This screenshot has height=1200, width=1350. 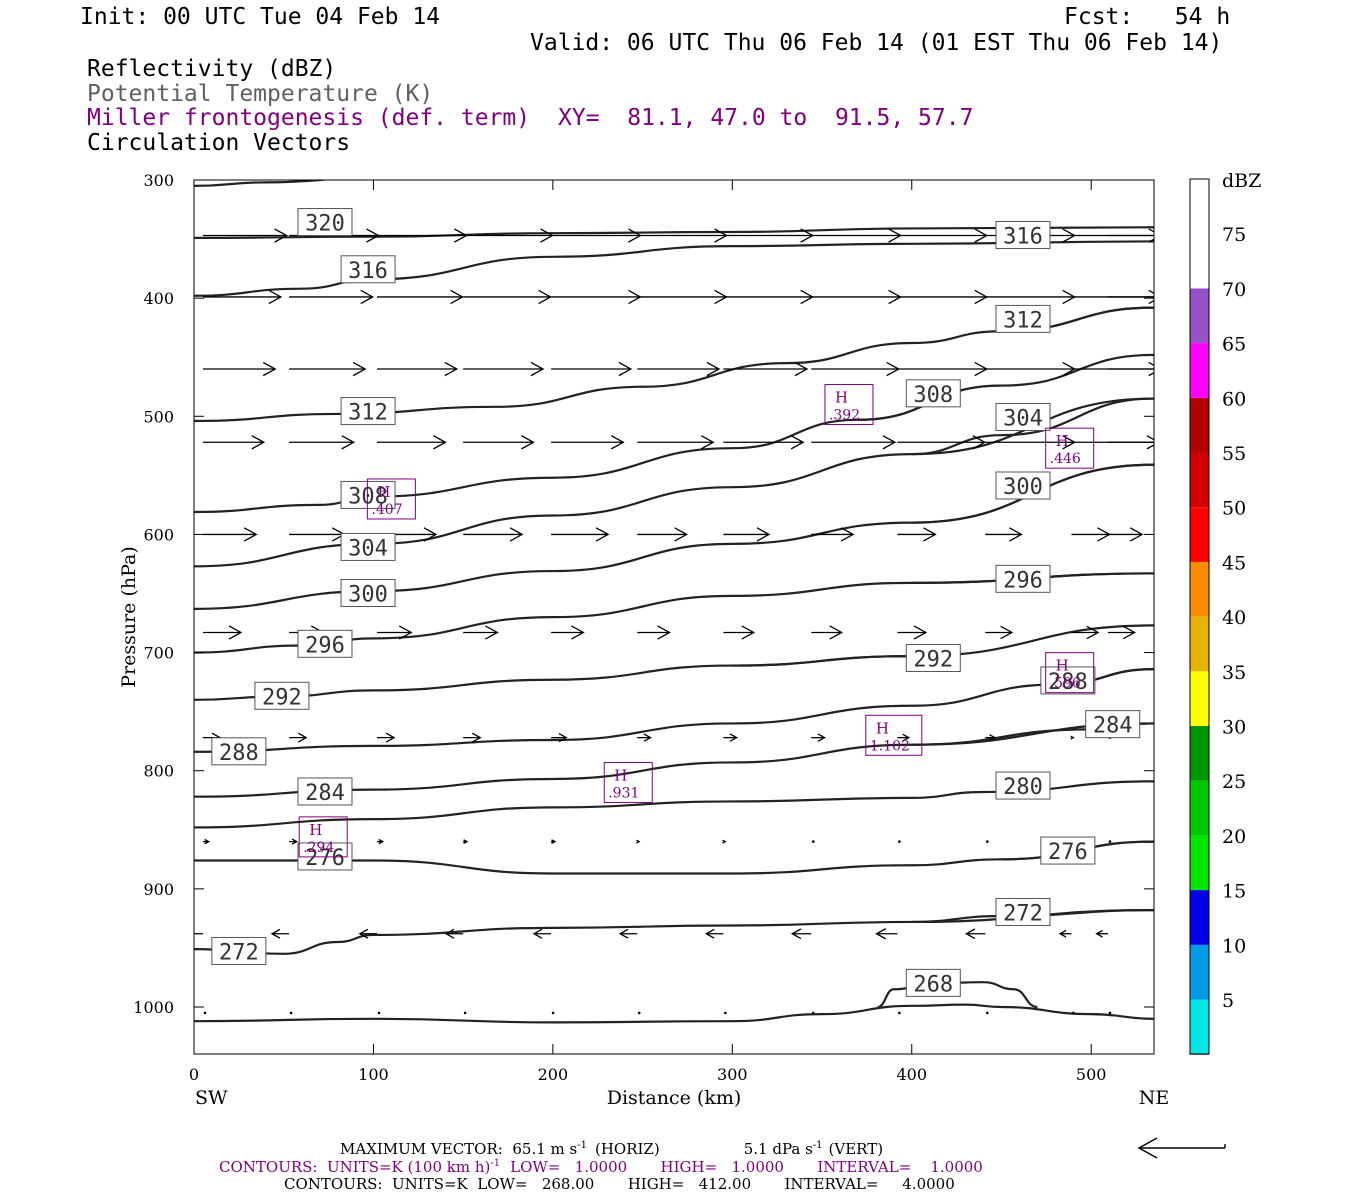 I want to click on y-tick-label: 500, so click(x=158, y=416).